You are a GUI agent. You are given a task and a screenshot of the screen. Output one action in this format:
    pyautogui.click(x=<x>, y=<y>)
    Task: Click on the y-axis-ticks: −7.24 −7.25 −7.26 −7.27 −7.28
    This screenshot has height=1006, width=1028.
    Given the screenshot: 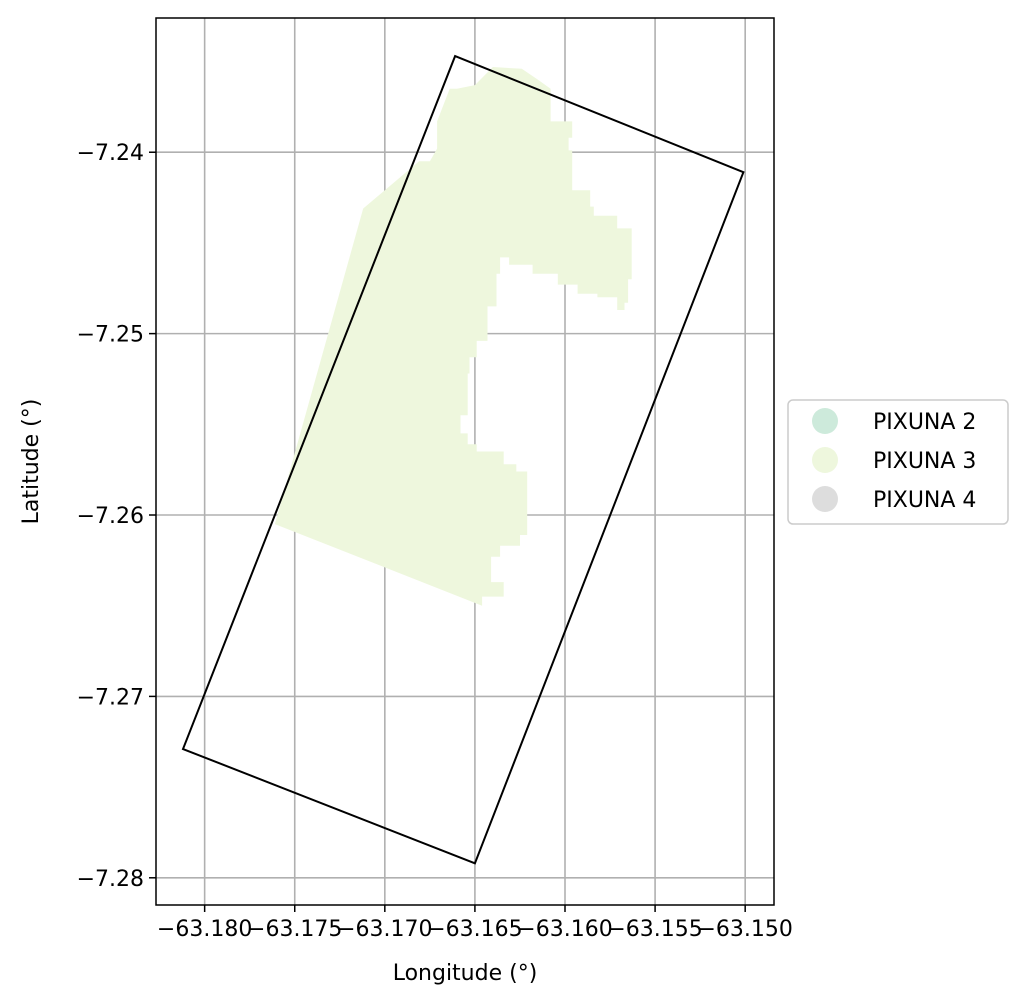 What is the action you would take?
    pyautogui.click(x=116, y=516)
    